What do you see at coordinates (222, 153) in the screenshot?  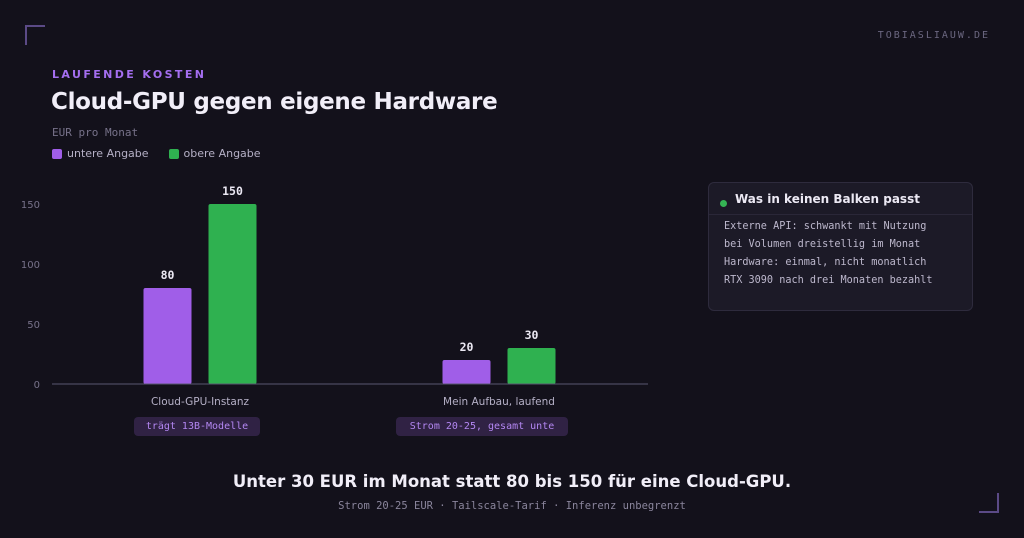 I see `legend-label-upper: obere Angabe` at bounding box center [222, 153].